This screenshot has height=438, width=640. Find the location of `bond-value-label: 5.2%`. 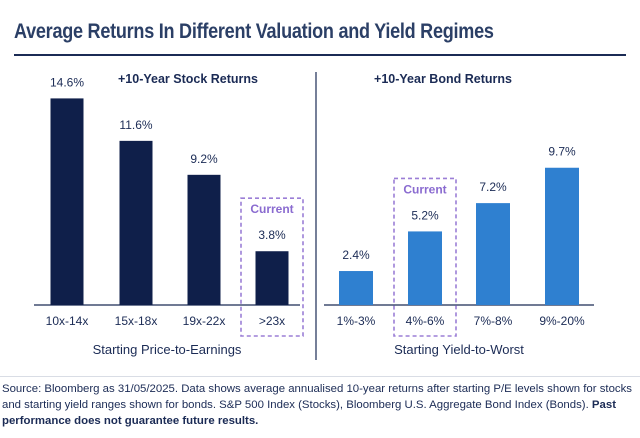

bond-value-label: 5.2% is located at coordinates (425, 215).